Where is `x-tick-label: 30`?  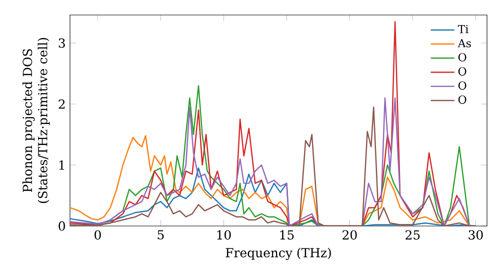
x-tick-label: 30 is located at coordinates (475, 235).